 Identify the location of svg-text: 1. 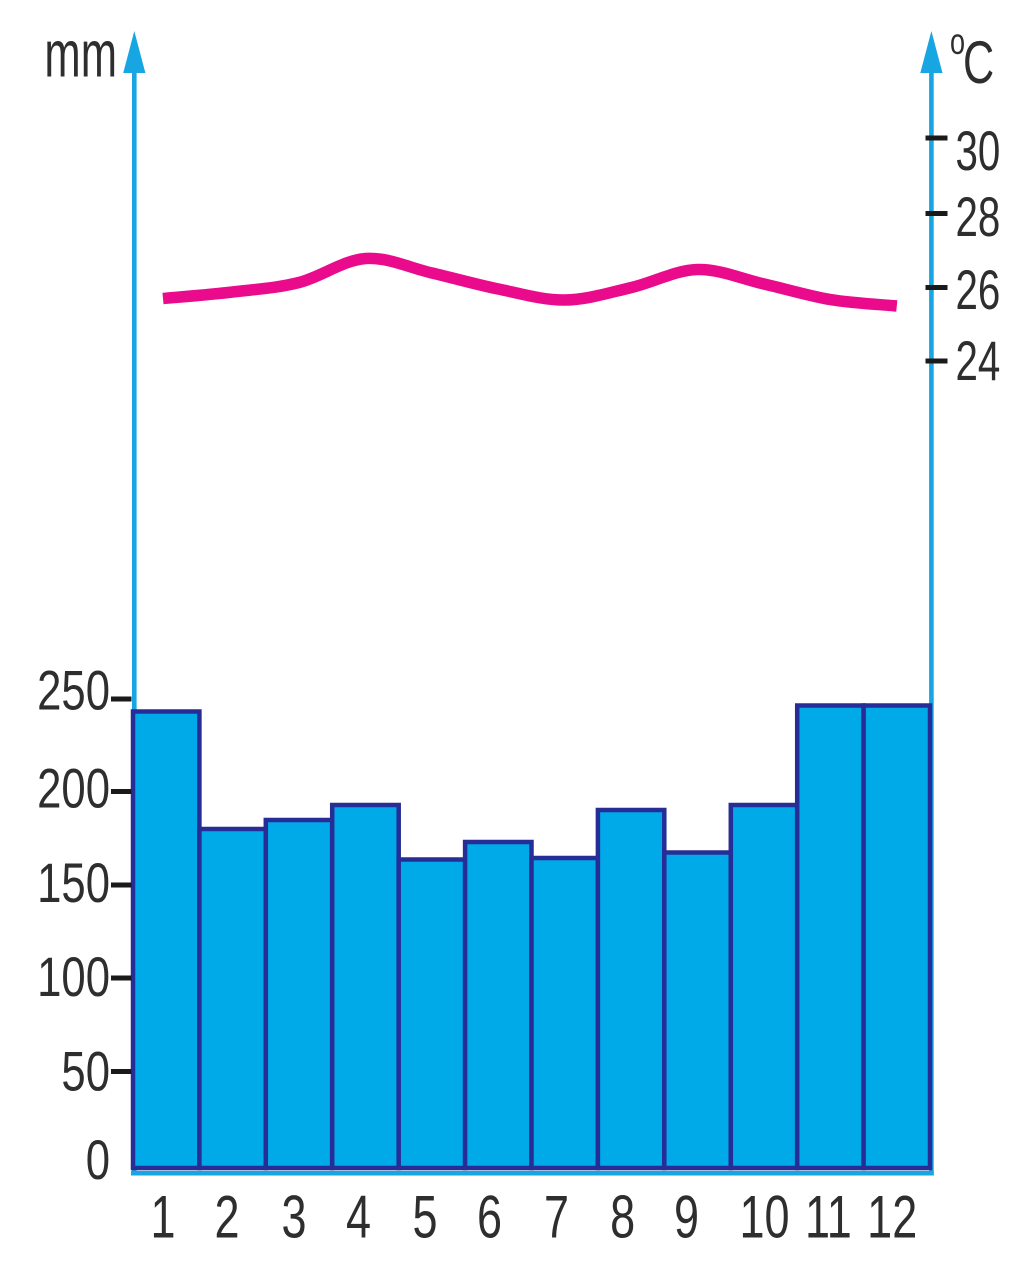
(162, 1217).